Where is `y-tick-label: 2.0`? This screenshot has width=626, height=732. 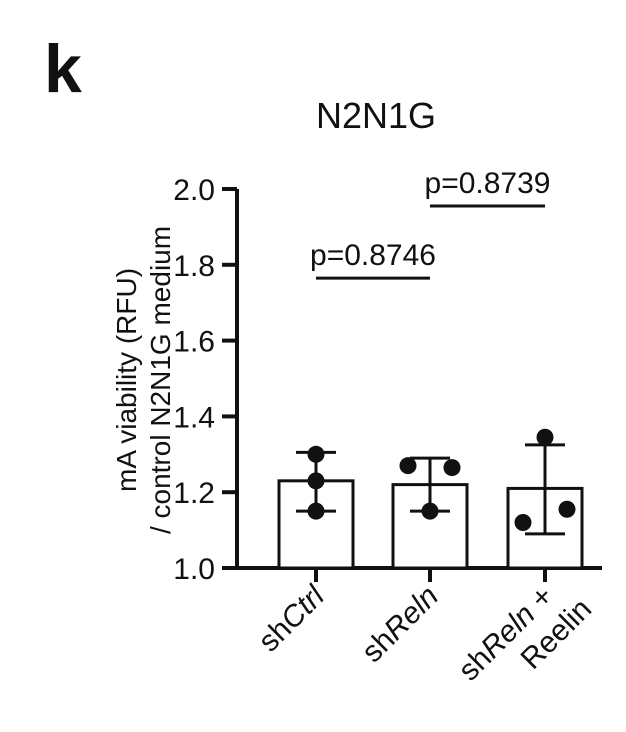
y-tick-label: 2.0 is located at coordinates (194, 190).